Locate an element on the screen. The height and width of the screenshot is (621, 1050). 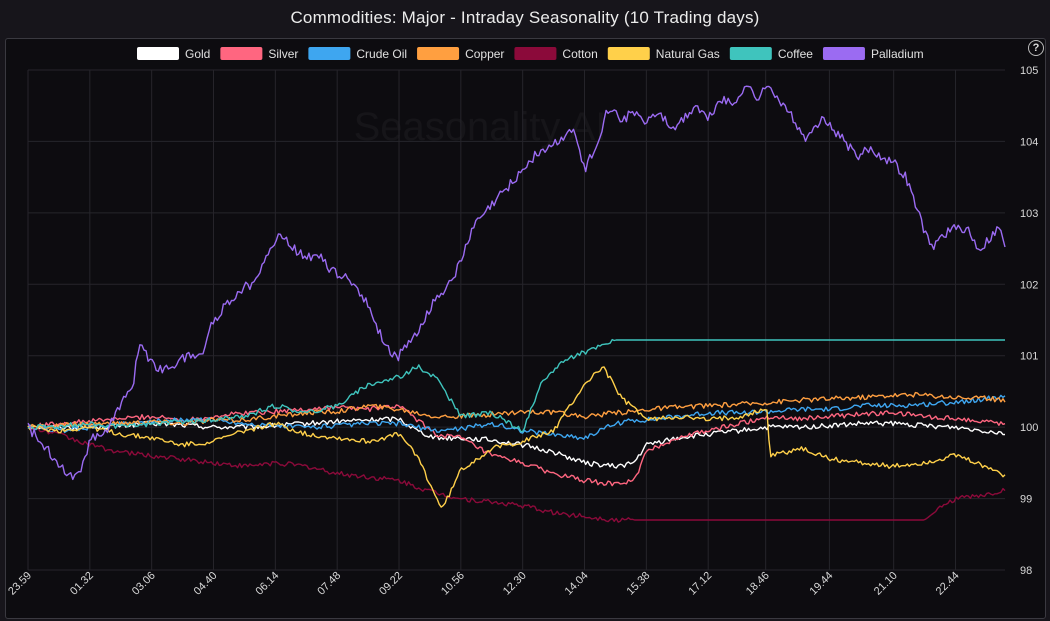
legend-item: Natural Gas is located at coordinates (663, 54).